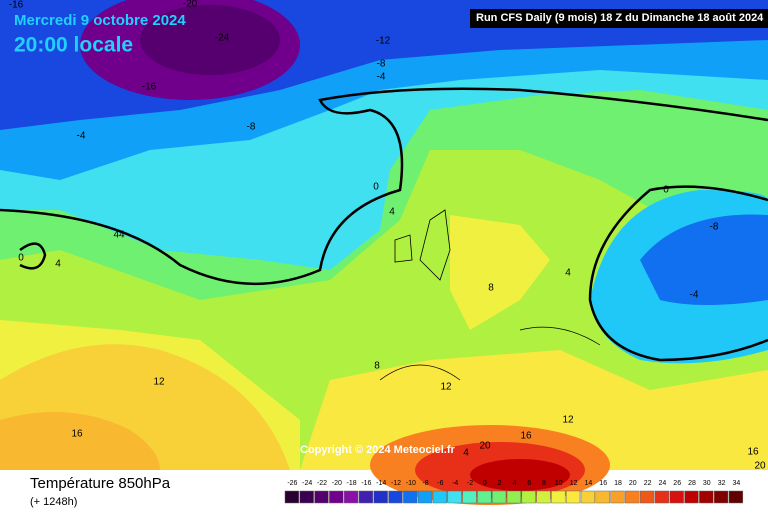 The width and height of the screenshot is (768, 517). Describe the element at coordinates (544, 483) in the screenshot. I see `colorbar-label: 8` at that location.